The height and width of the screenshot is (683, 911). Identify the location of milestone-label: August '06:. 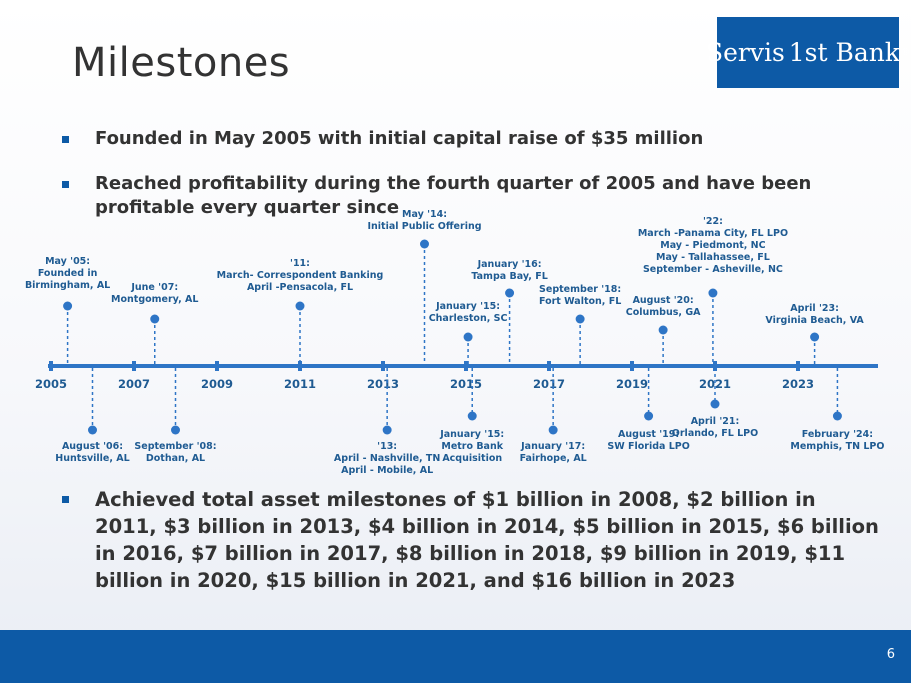
(92, 446).